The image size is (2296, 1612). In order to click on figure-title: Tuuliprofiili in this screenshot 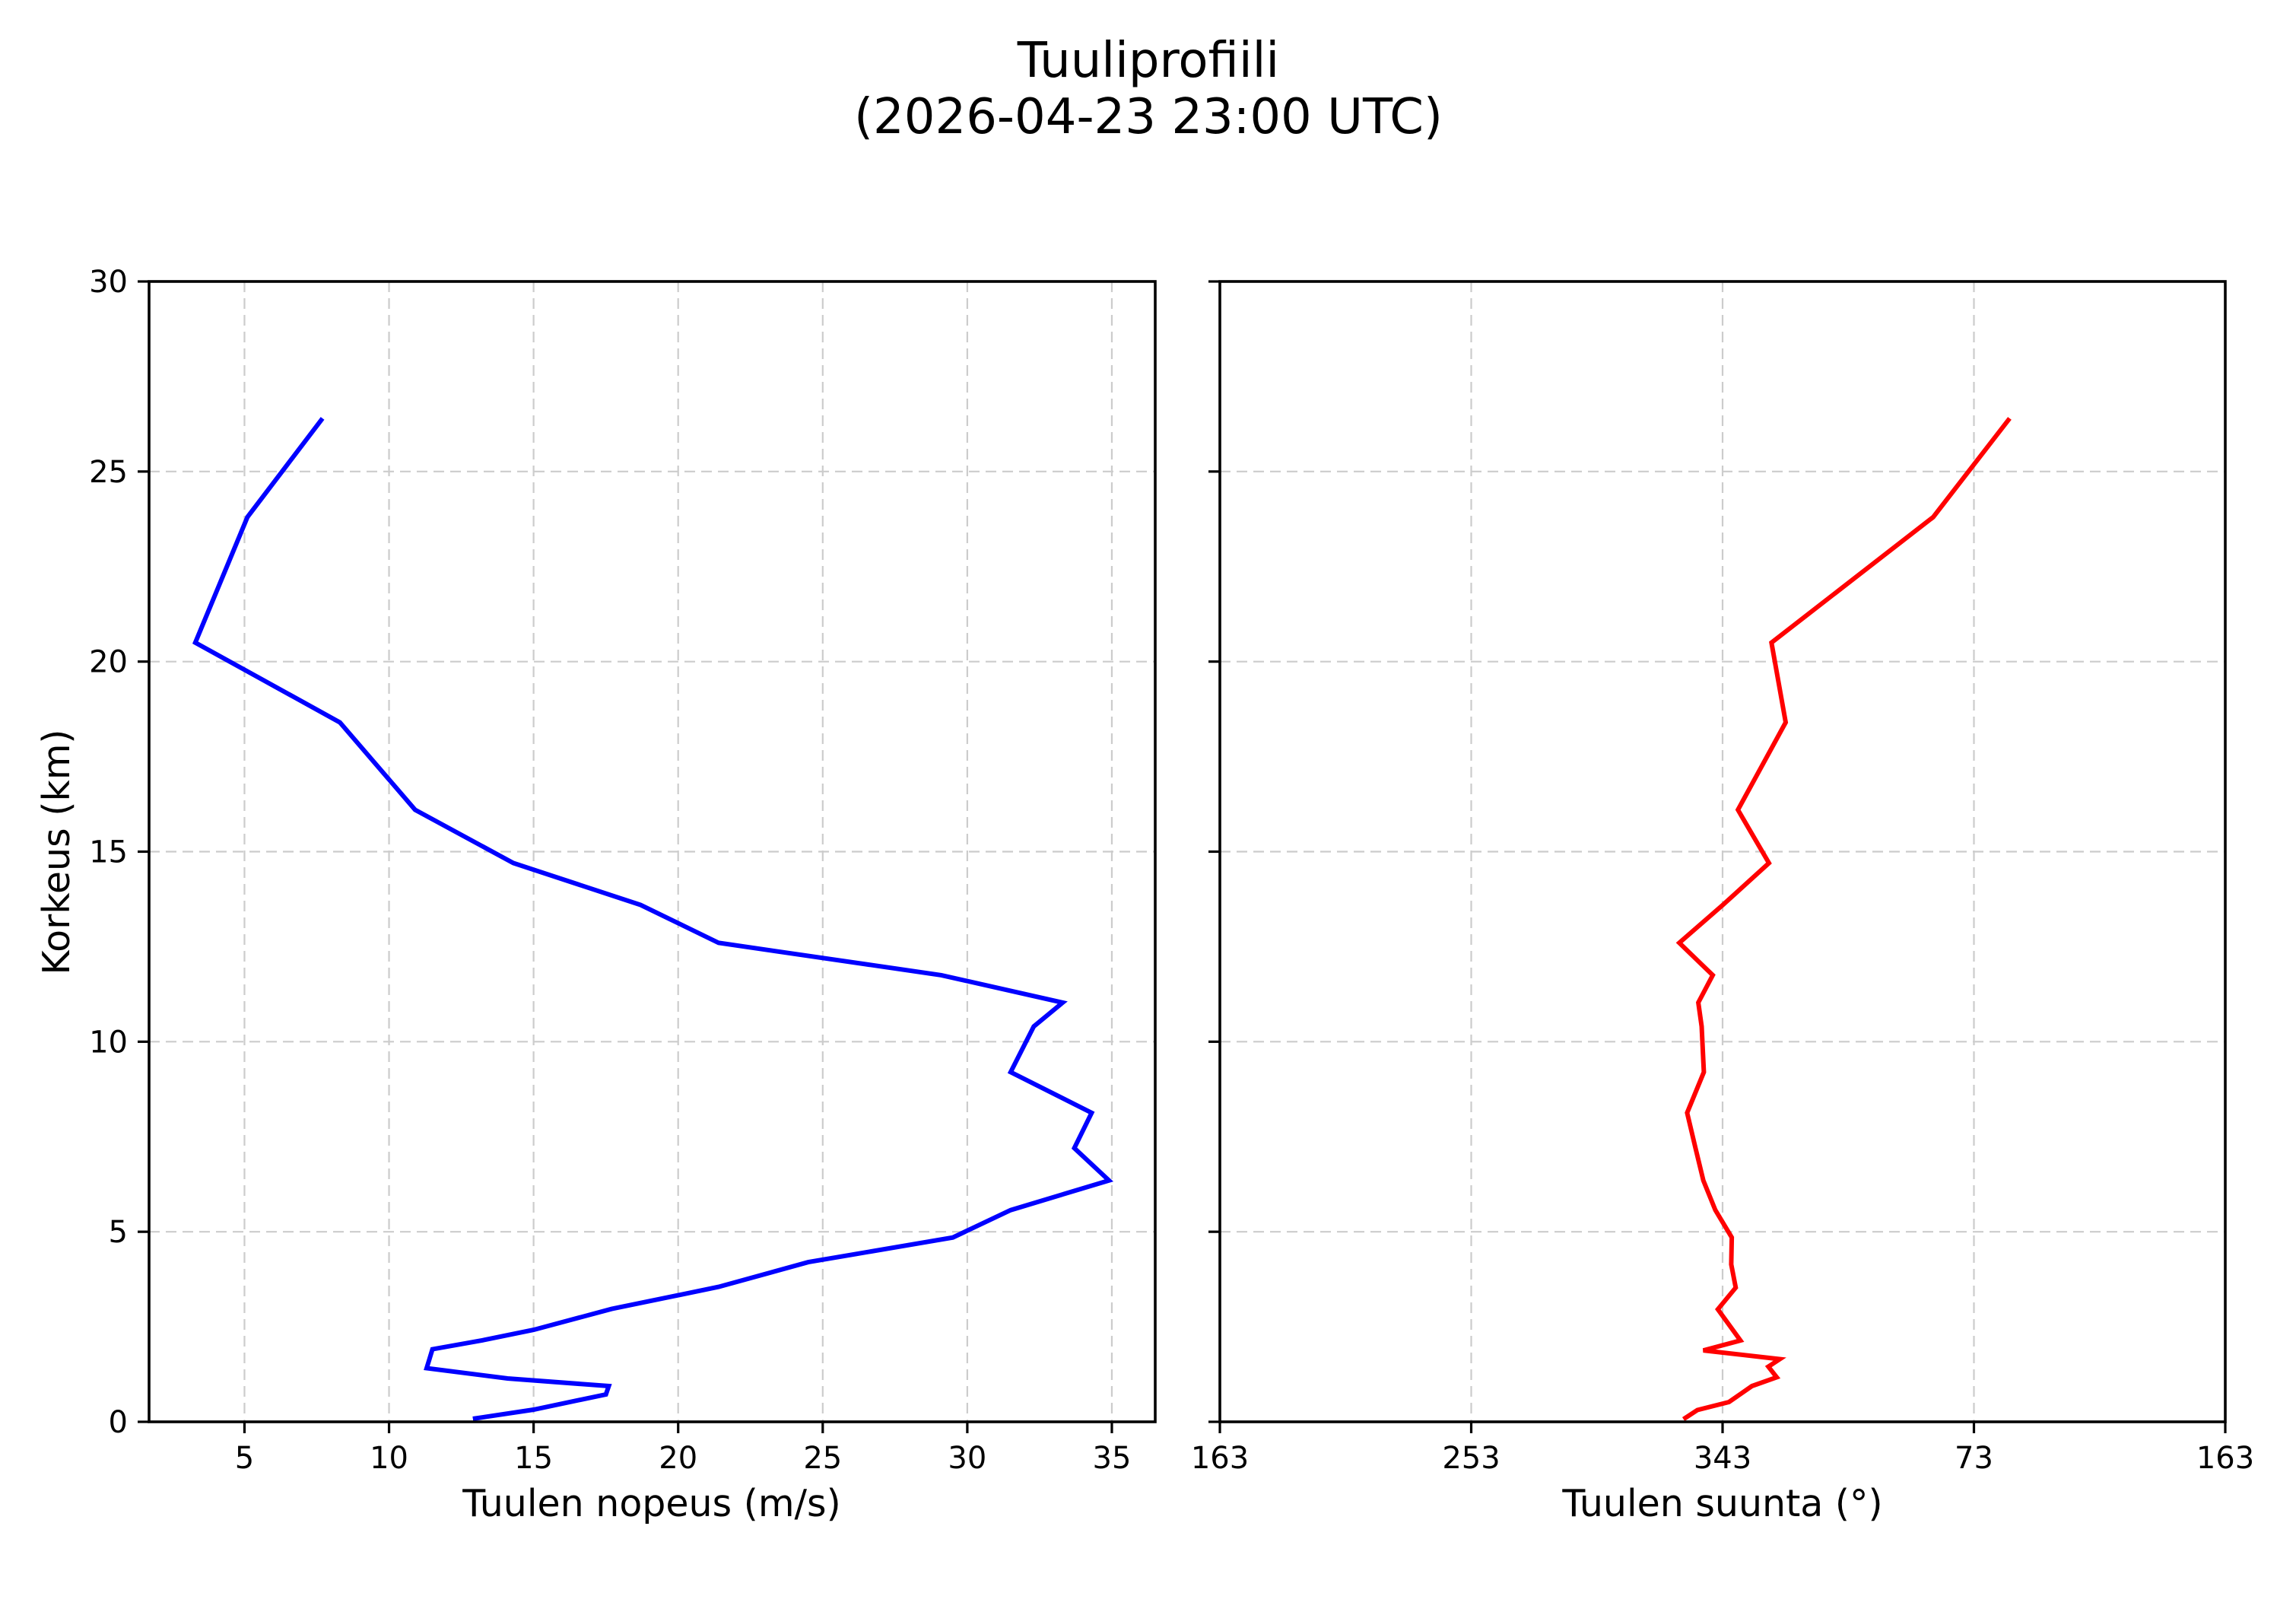, I will do `click(1148, 61)`.